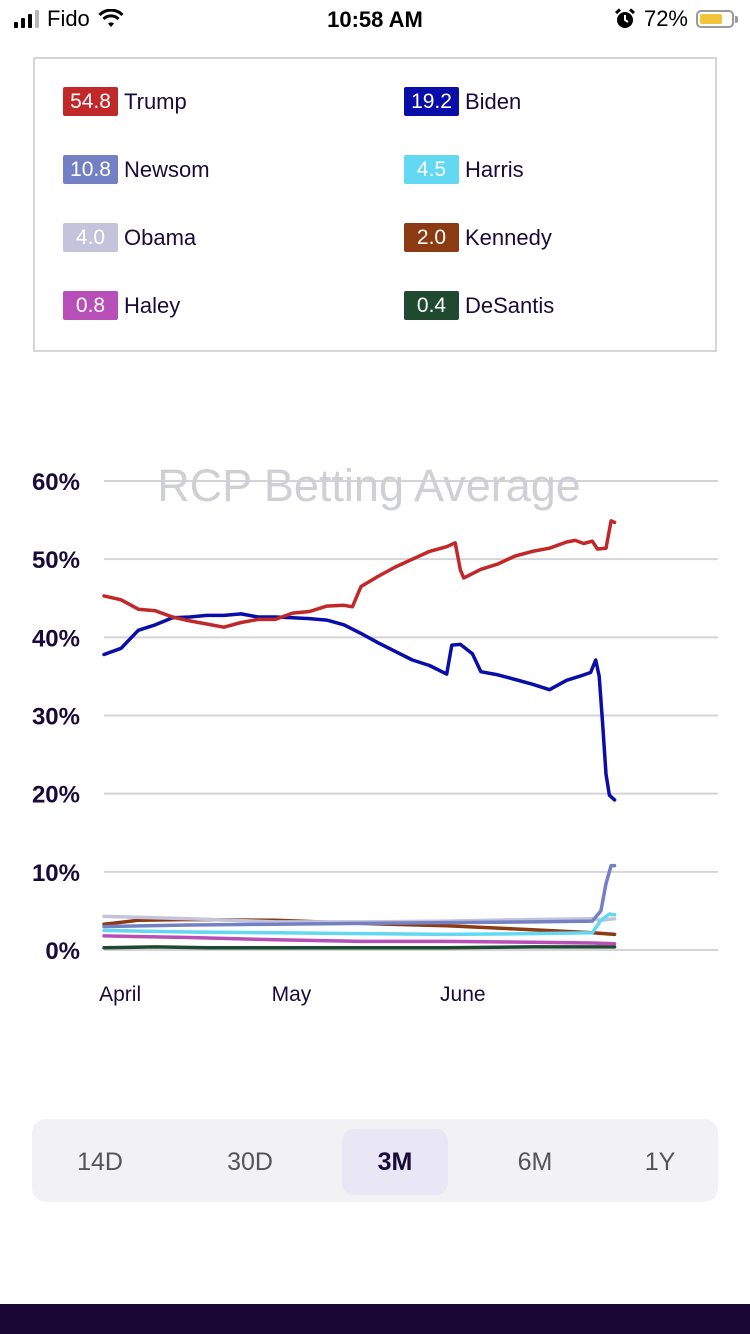 This screenshot has width=750, height=1334. What do you see at coordinates (90, 169) in the screenshot?
I see `legend-value-badge: 10.8` at bounding box center [90, 169].